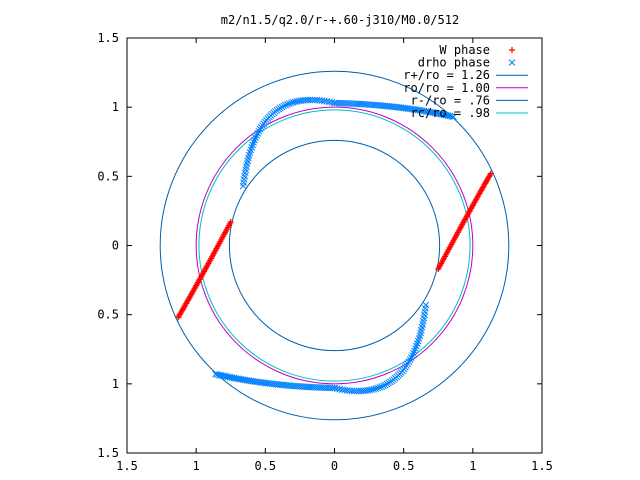 The image size is (640, 480). What do you see at coordinates (196, 466) in the screenshot?
I see `x-tick-label-1: 1` at bounding box center [196, 466].